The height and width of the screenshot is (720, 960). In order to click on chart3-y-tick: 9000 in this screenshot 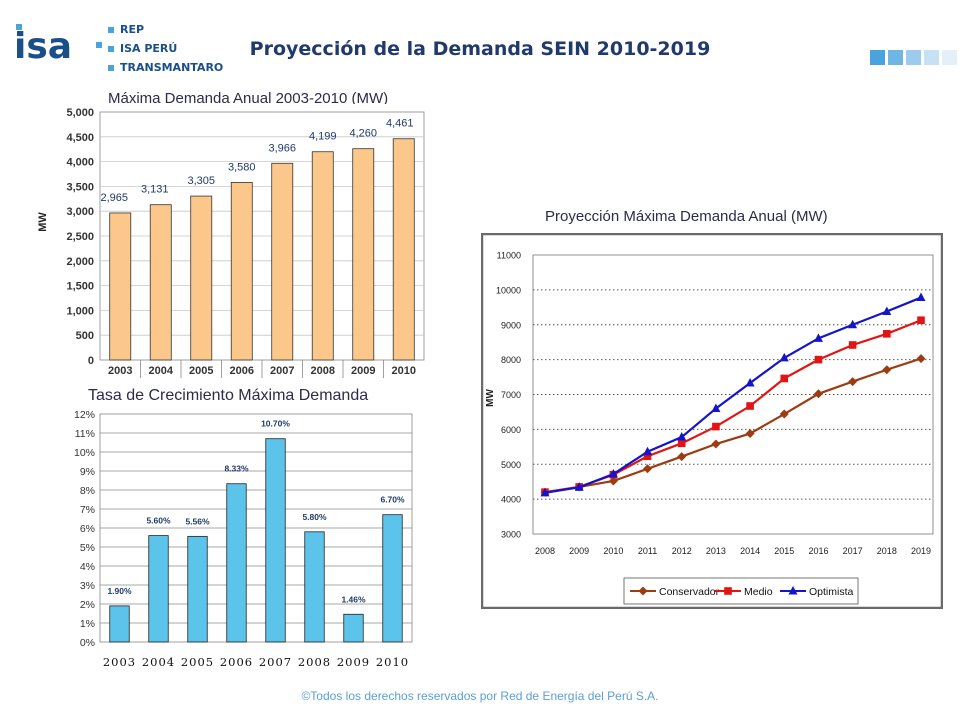, I will do `click(511, 325)`.